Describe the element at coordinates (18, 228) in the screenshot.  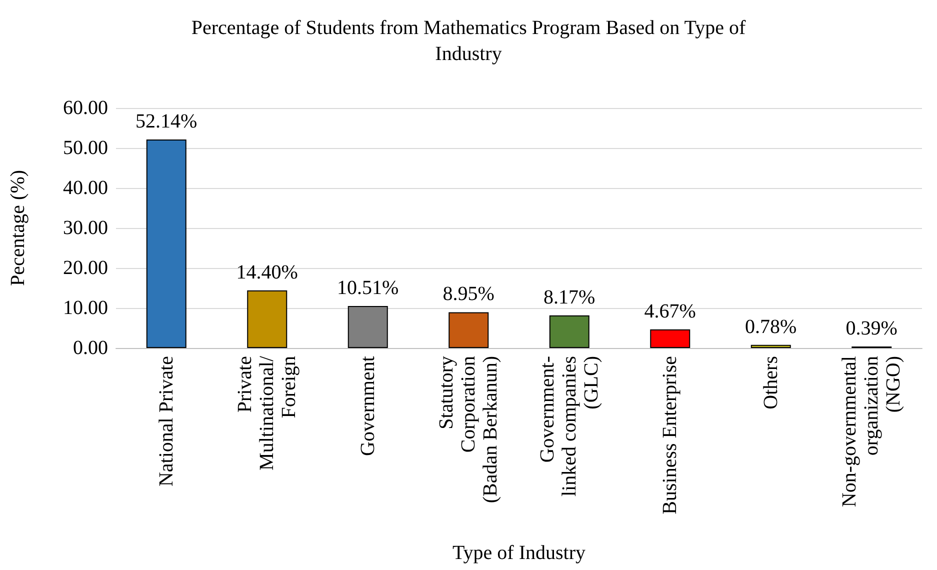
I see `y-axis-title: Pecentage (%)` at that location.